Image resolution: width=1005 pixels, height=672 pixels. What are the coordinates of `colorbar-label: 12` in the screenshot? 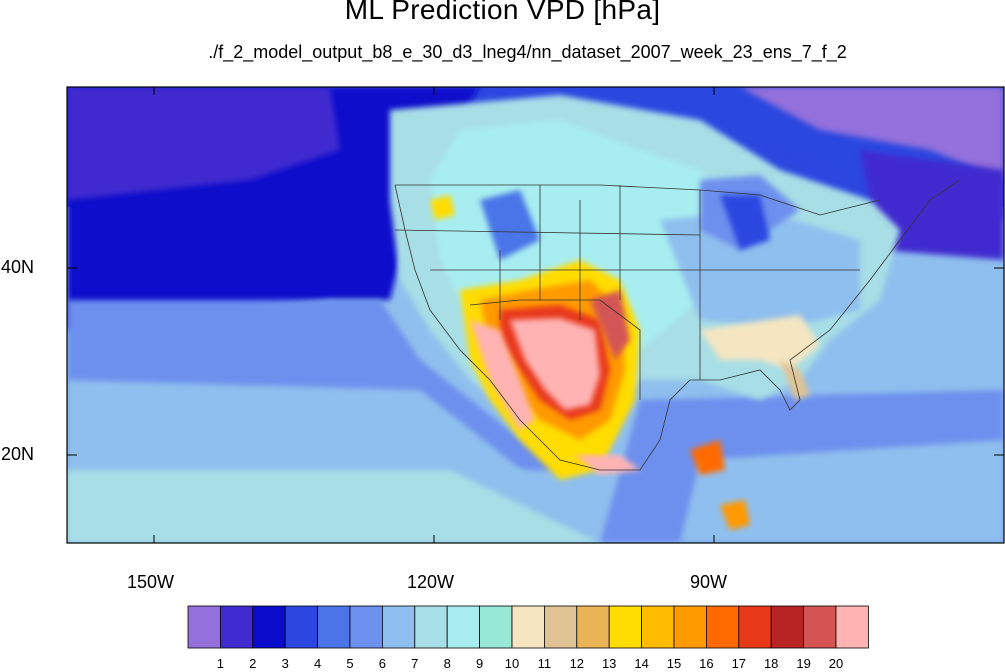 It's located at (577, 663).